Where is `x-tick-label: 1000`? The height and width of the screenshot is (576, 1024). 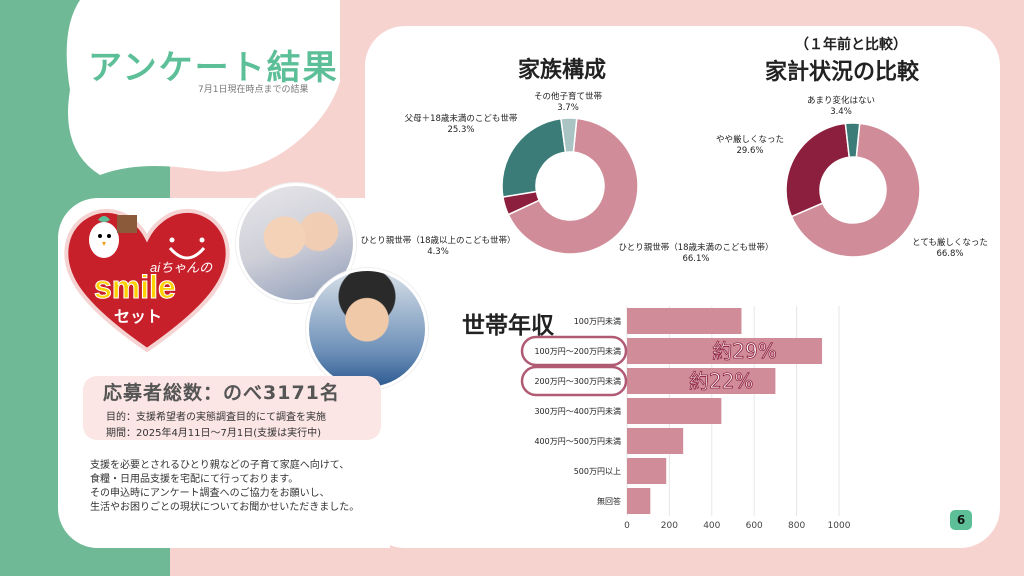
x-tick-label: 1000 is located at coordinates (839, 525).